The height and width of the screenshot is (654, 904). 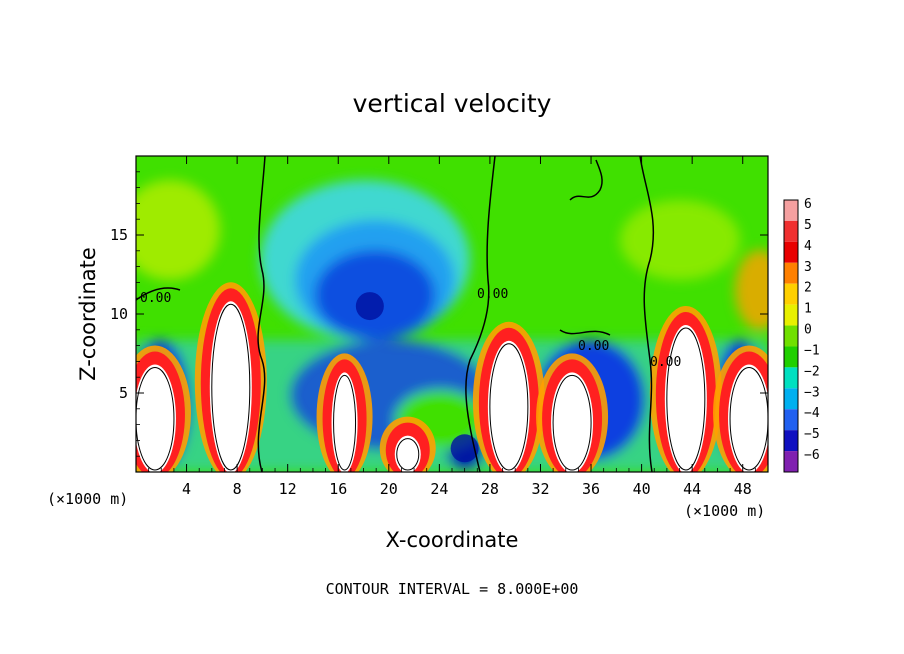 What do you see at coordinates (808, 204) in the screenshot?
I see `colorbar-label: 6` at bounding box center [808, 204].